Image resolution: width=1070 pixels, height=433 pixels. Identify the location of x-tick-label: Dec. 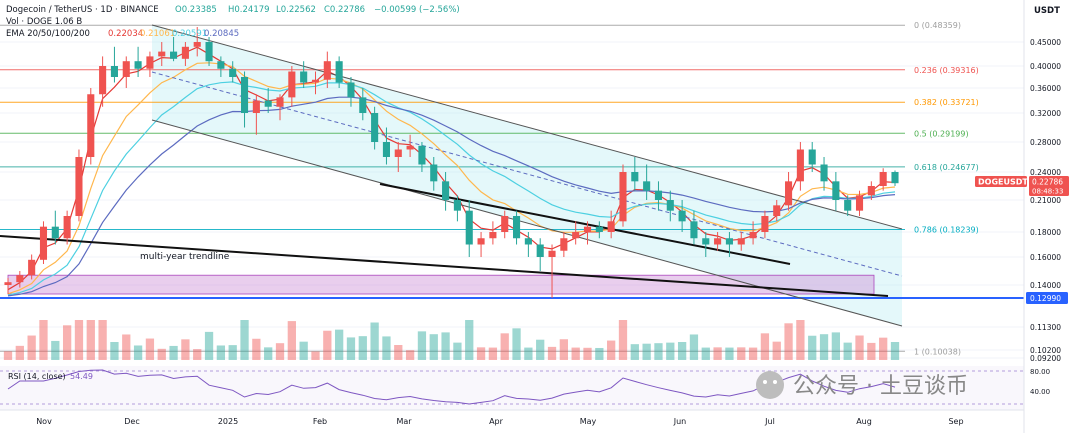
(131, 421).